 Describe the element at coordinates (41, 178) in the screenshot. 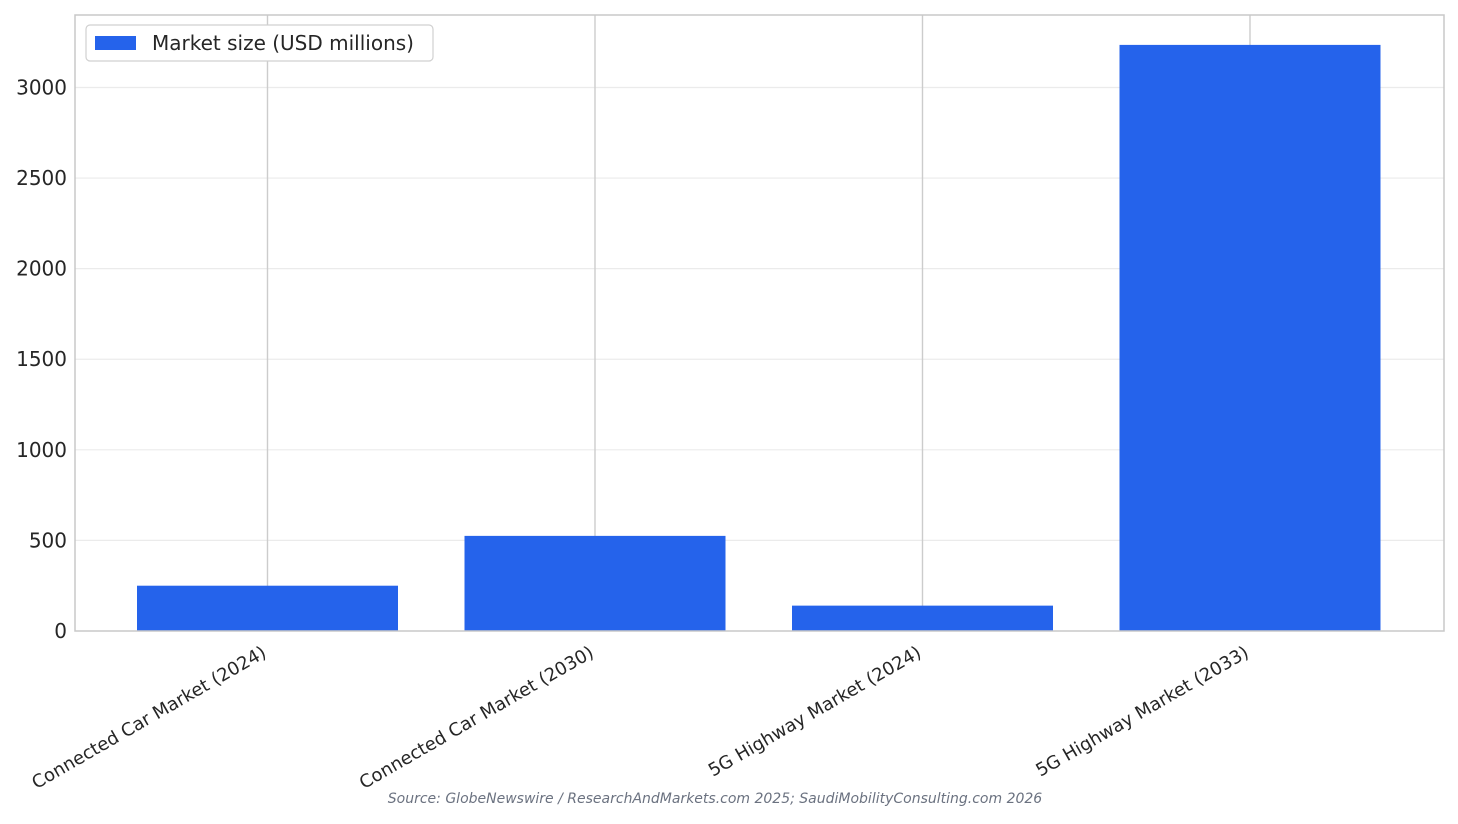

I see `y-tick-label: 2500` at that location.